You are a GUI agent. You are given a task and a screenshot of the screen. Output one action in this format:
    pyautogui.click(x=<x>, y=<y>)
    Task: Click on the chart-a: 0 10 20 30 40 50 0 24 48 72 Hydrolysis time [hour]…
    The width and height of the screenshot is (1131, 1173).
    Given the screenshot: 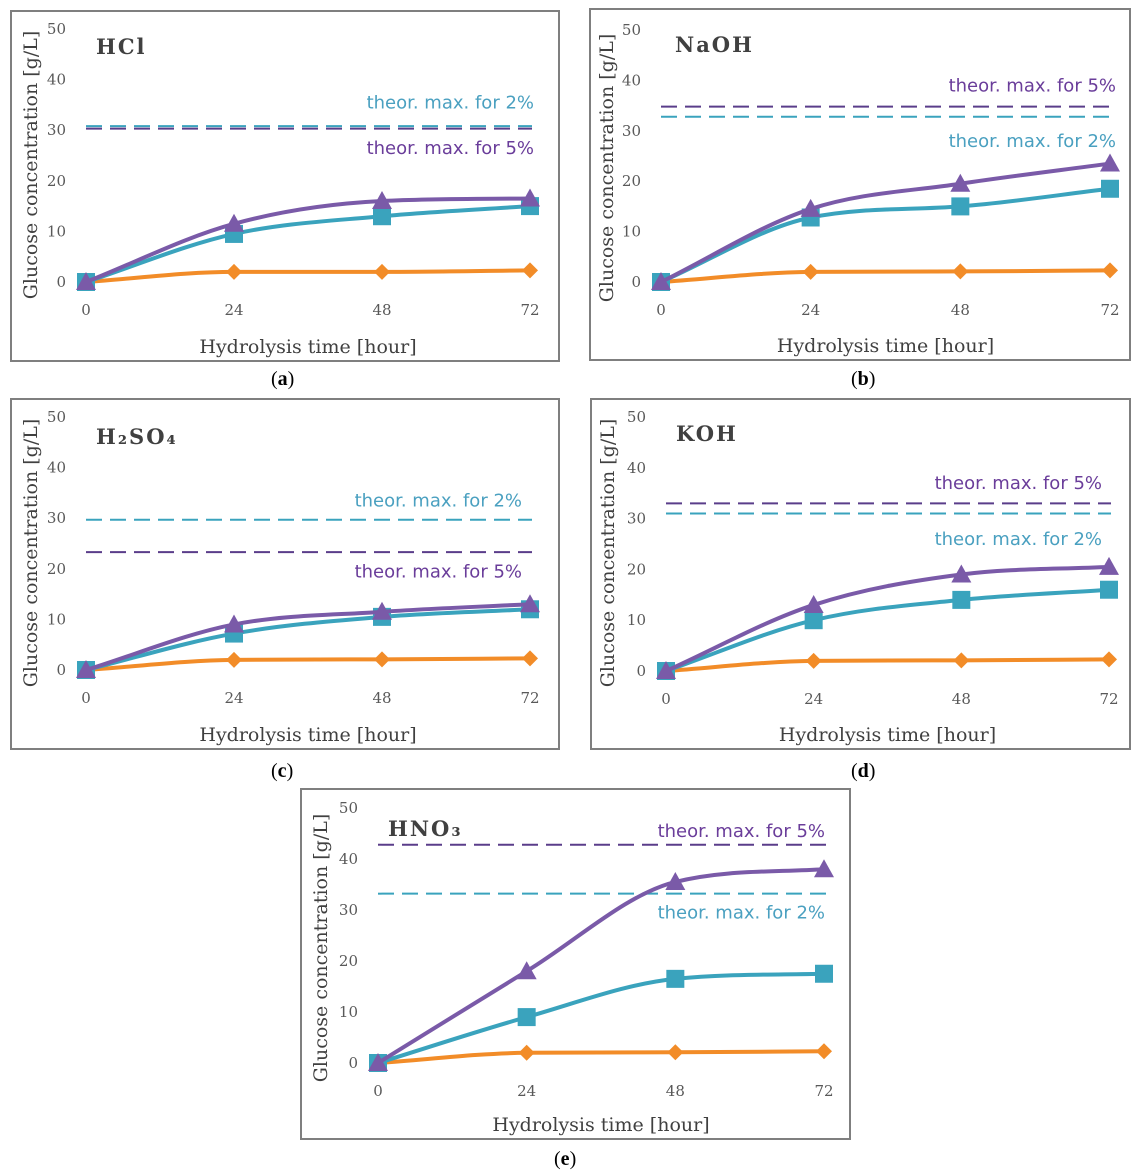 What is the action you would take?
    pyautogui.click(x=280, y=189)
    